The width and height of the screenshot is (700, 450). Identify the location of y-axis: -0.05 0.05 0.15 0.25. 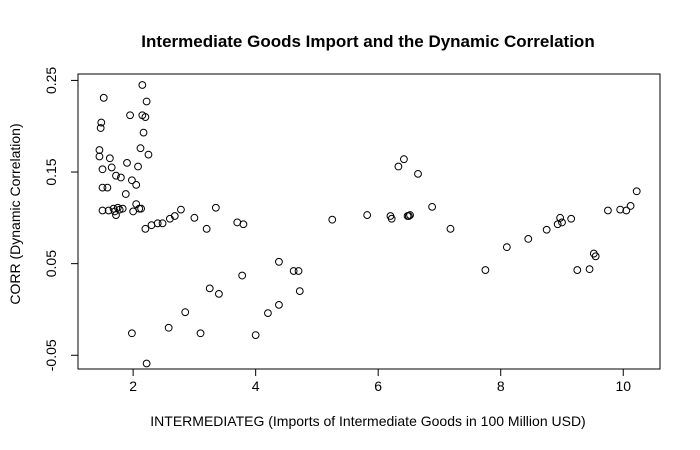
(61, 219).